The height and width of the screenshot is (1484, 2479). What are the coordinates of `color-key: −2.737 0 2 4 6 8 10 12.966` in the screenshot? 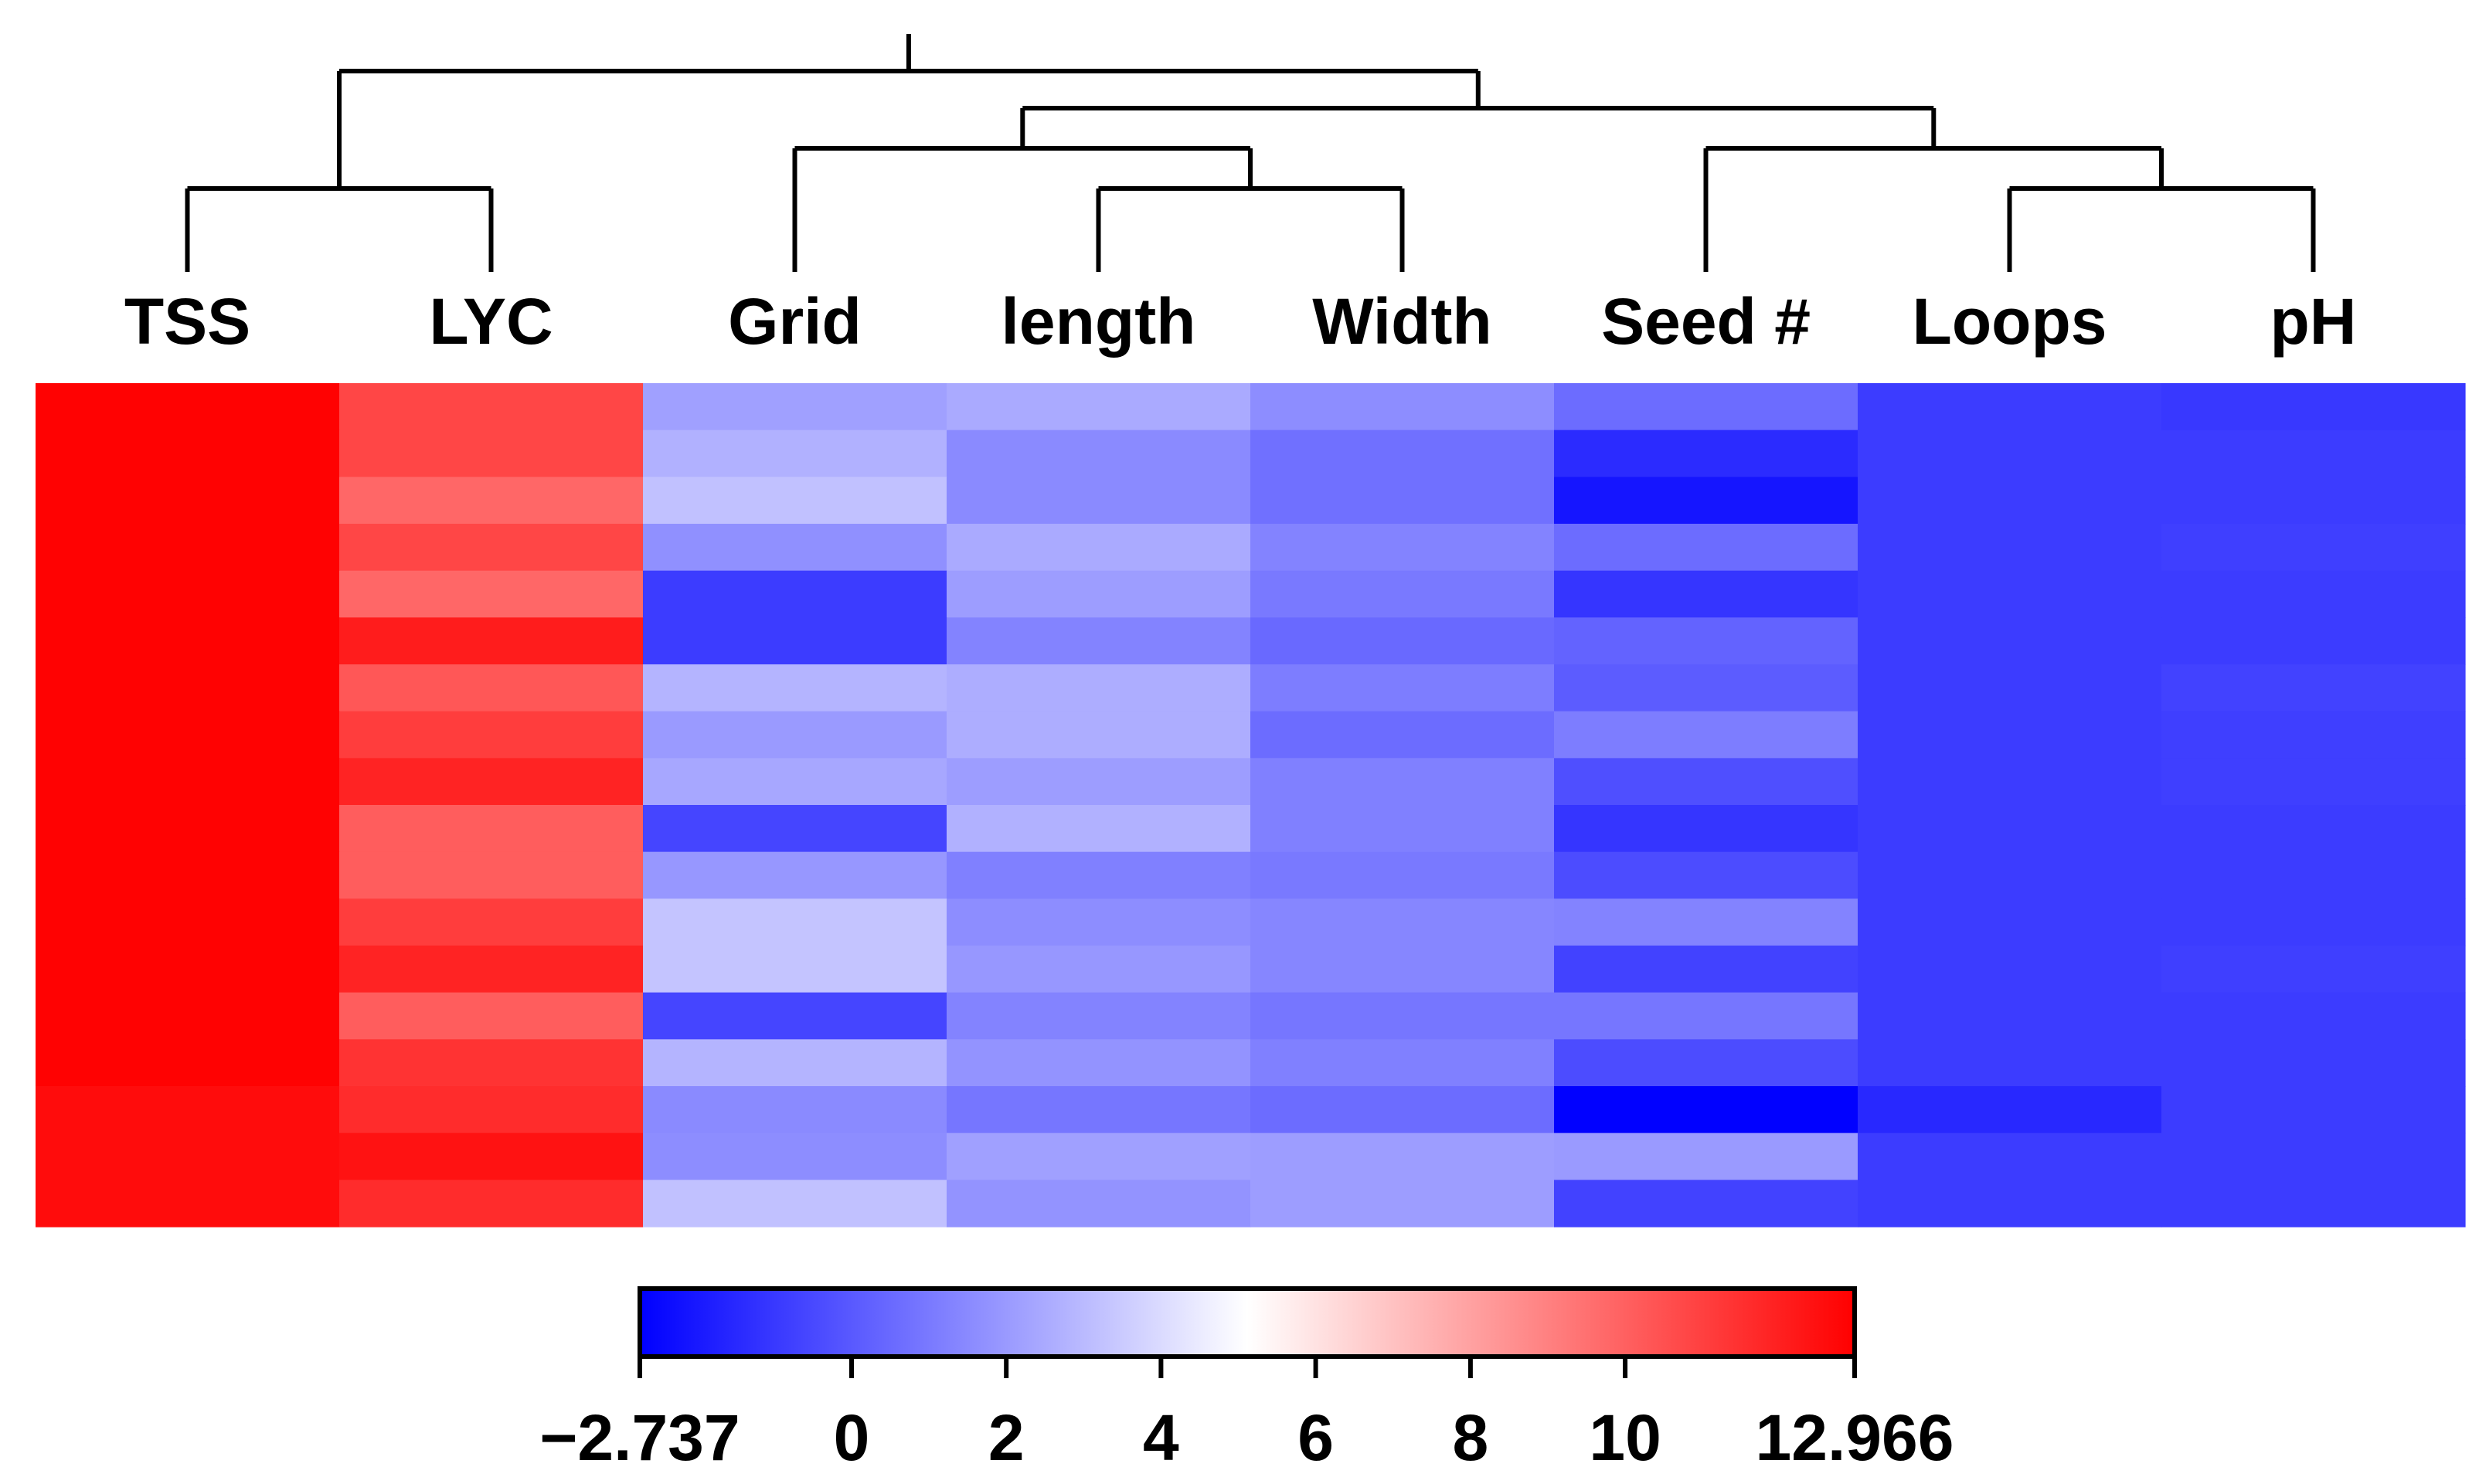 It's located at (1247, 1380).